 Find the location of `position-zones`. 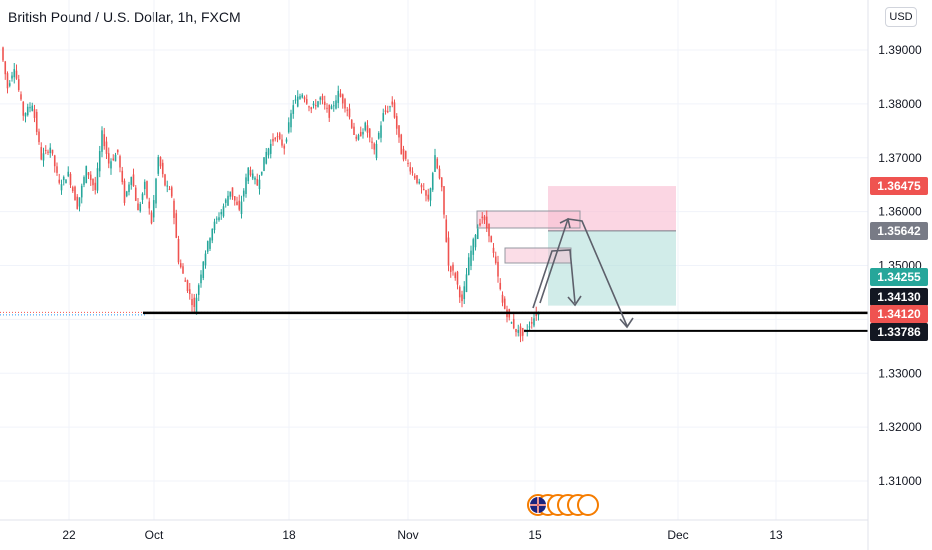

position-zones is located at coordinates (576, 246).